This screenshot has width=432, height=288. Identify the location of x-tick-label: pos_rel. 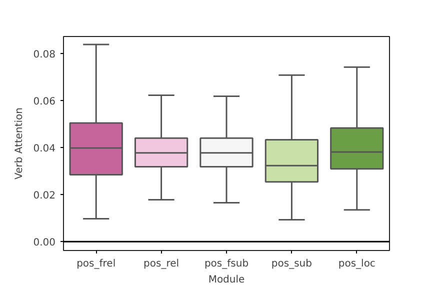
(162, 264).